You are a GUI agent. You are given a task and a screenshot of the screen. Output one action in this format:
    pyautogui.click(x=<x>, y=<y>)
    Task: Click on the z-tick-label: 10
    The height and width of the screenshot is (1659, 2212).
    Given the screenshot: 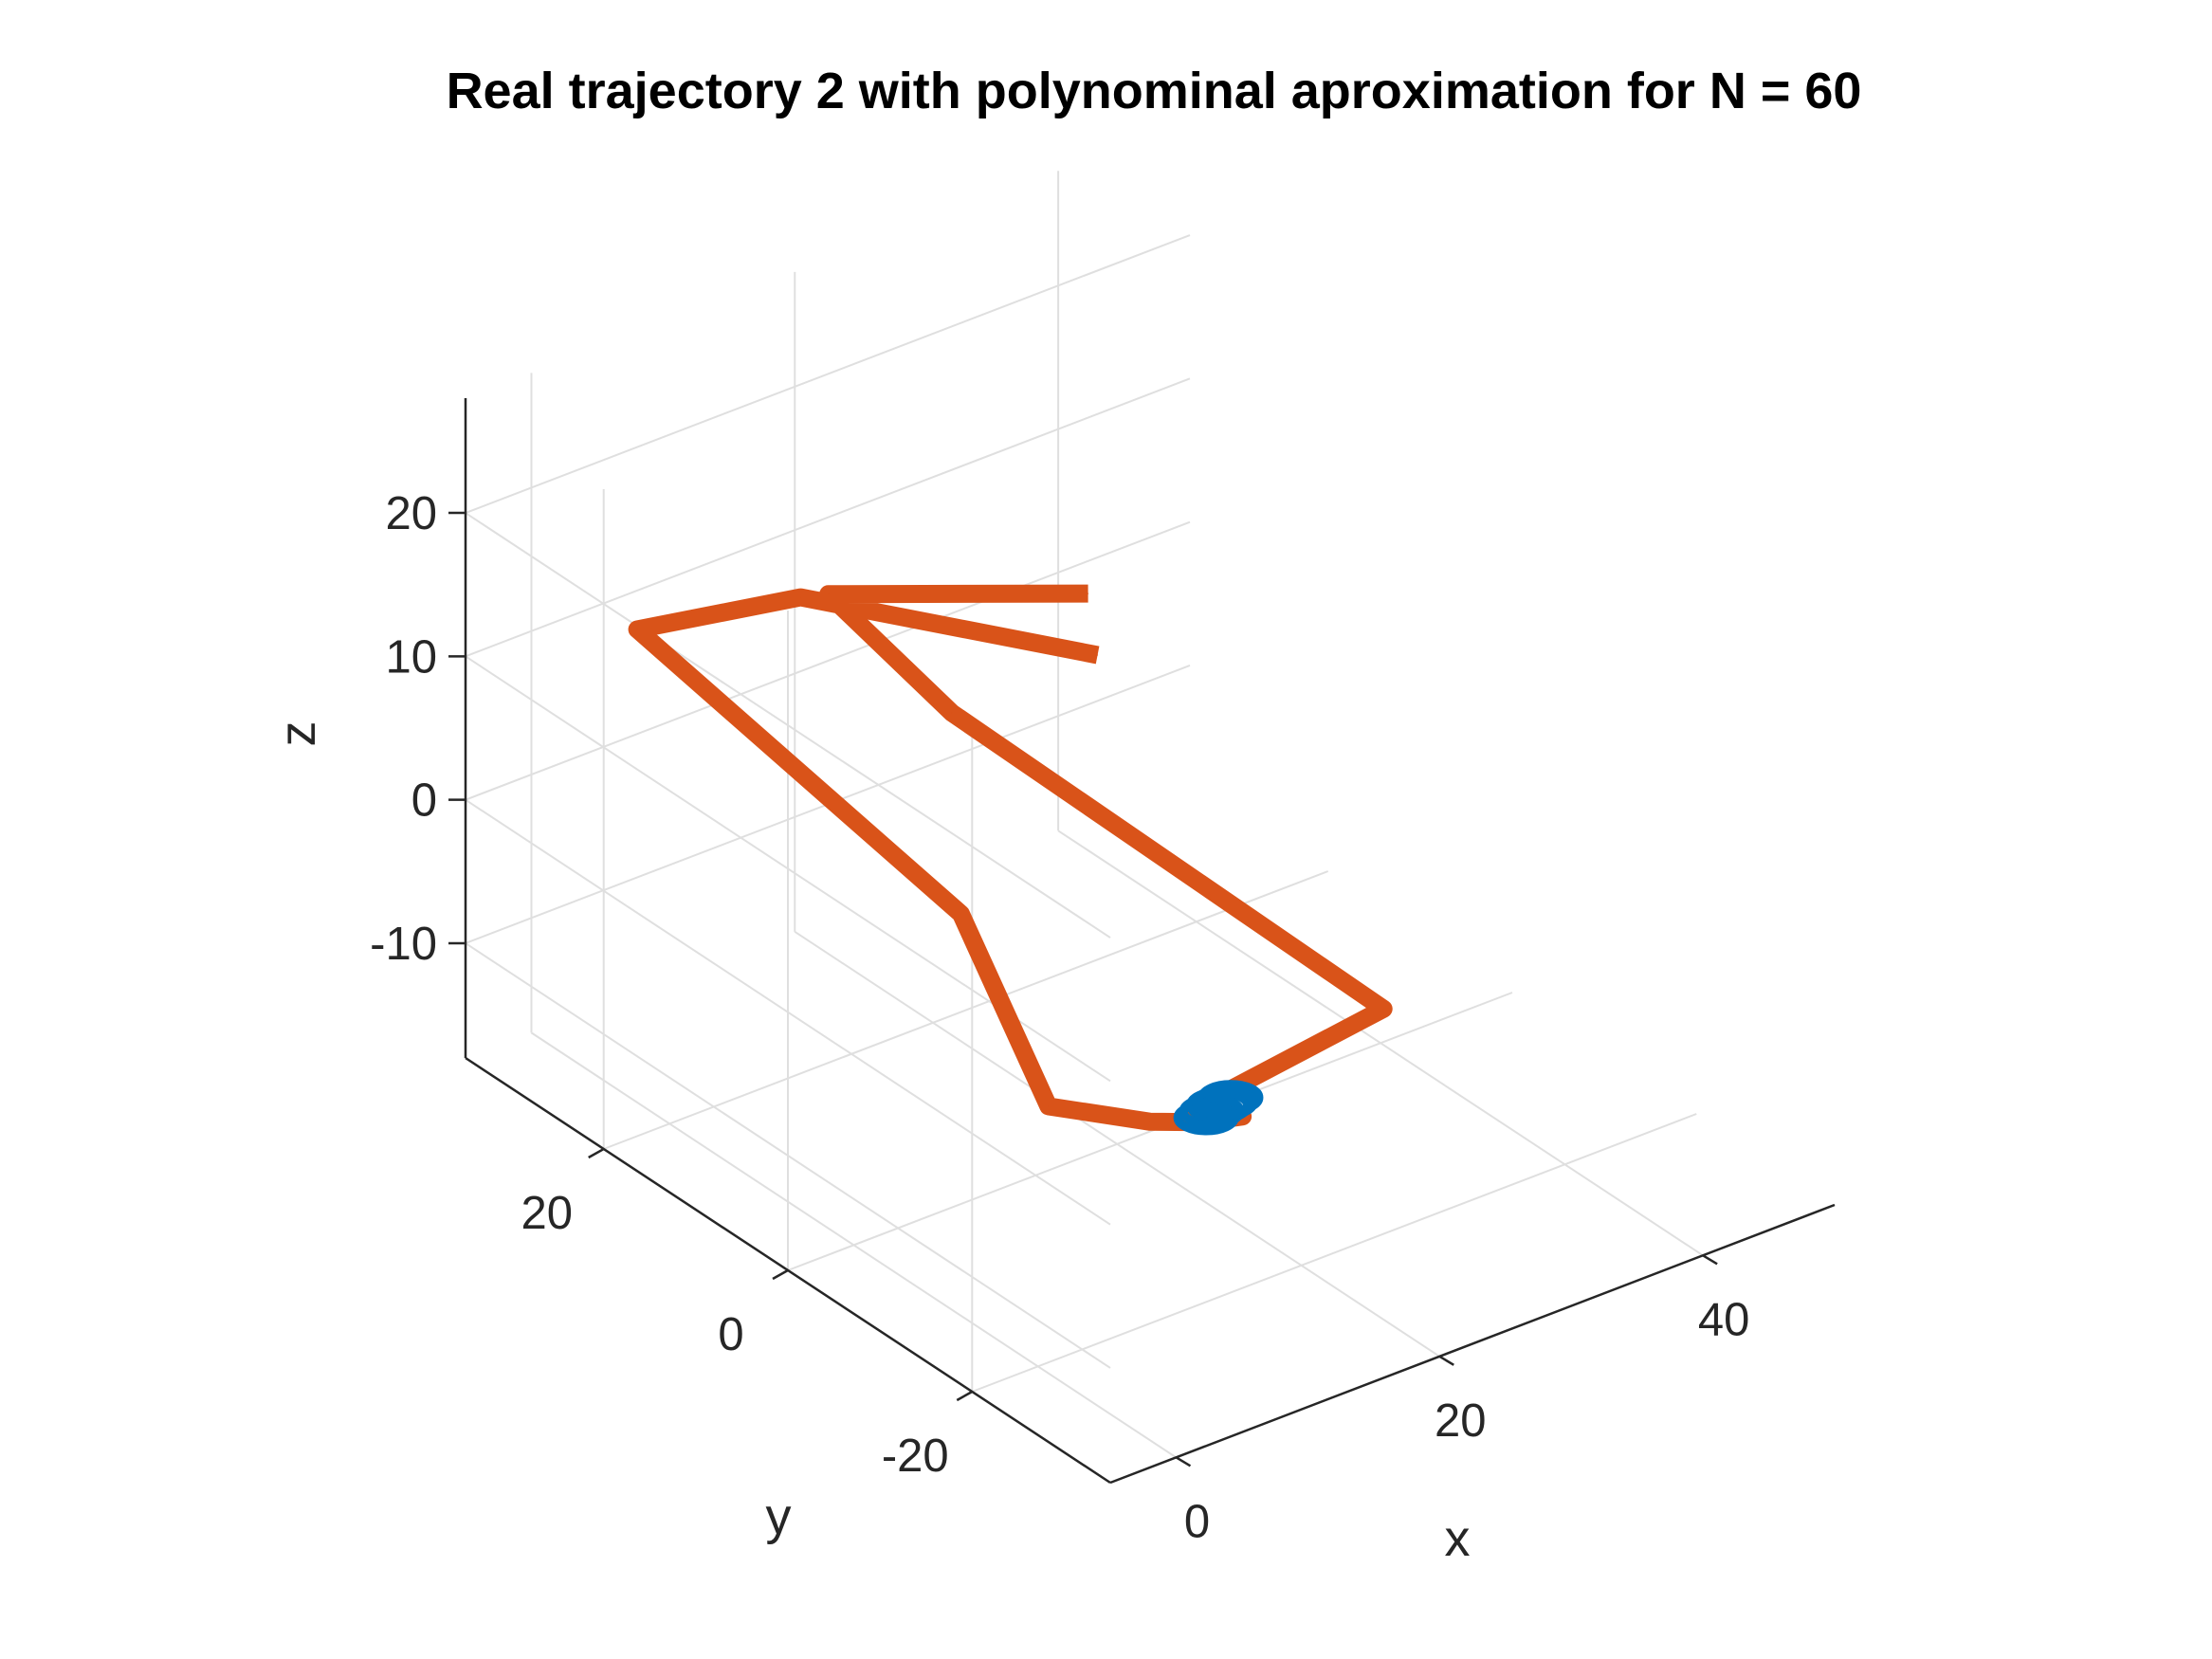 What is the action you would take?
    pyautogui.click(x=411, y=657)
    